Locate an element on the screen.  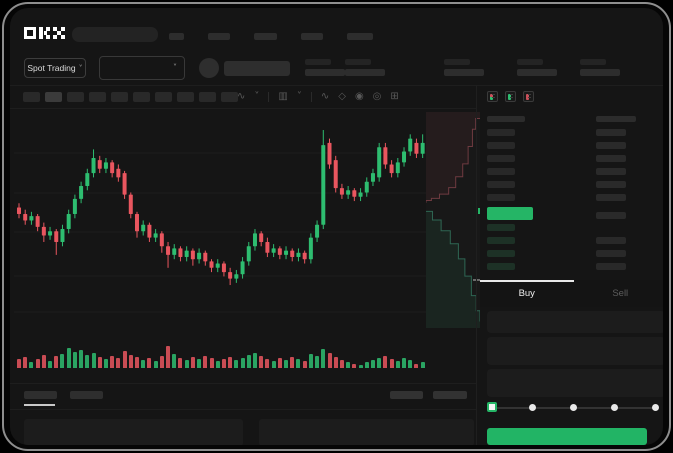
order-total-field is located at coordinates (575, 383).